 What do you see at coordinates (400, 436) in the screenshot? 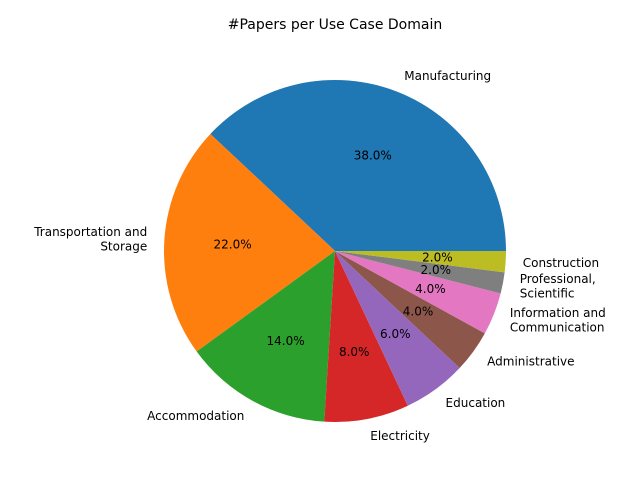
I see `slice-label-3: Electricity` at bounding box center [400, 436].